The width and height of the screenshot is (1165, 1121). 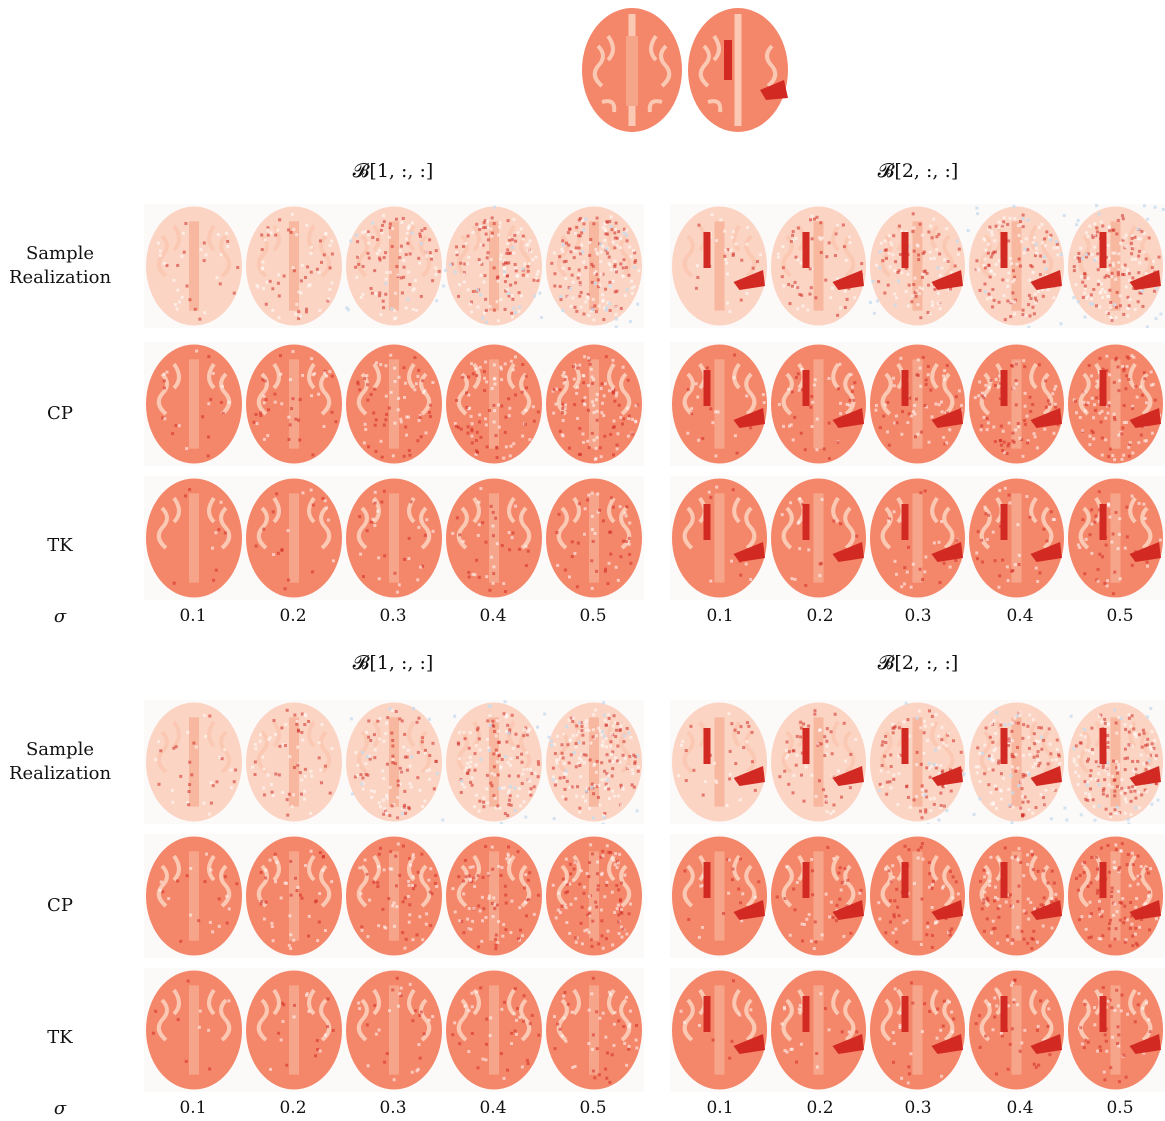 I want to click on row-label-line2: Realization, so click(x=60, y=773).